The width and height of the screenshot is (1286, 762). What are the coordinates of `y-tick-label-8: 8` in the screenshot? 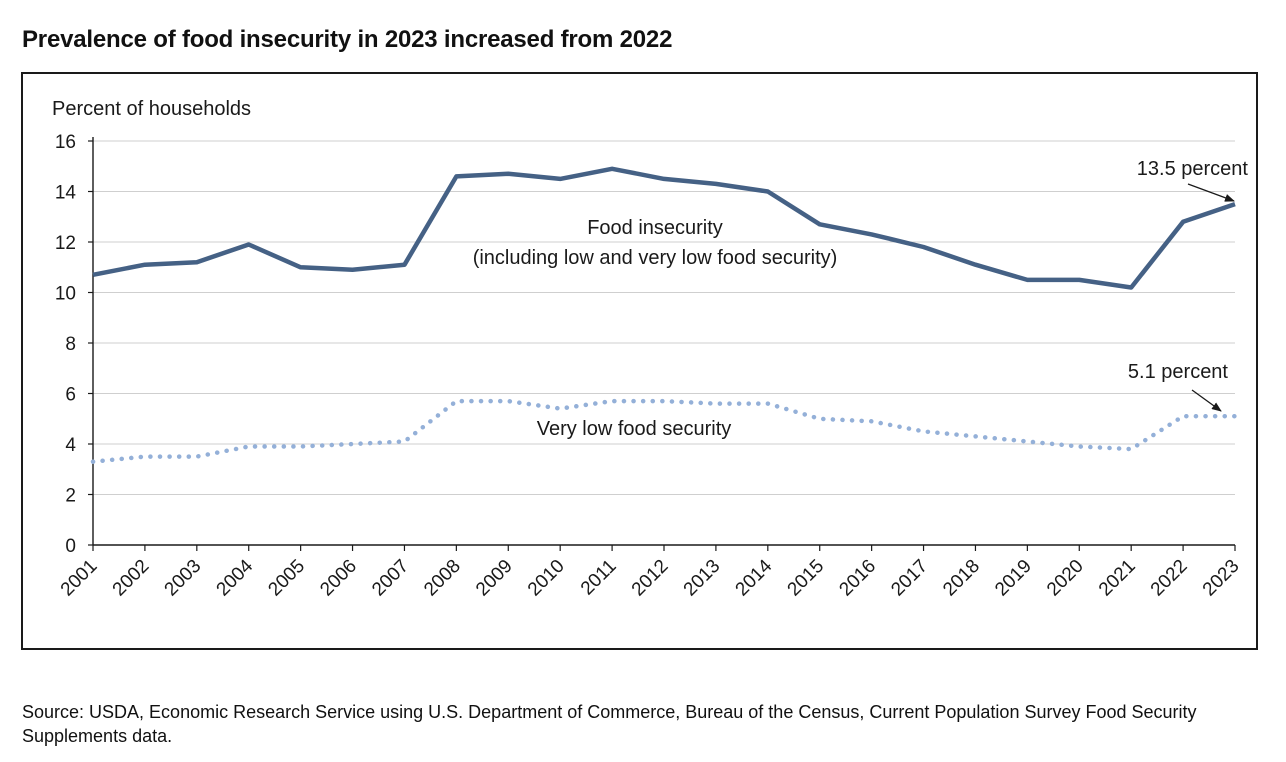 It's located at (70, 344).